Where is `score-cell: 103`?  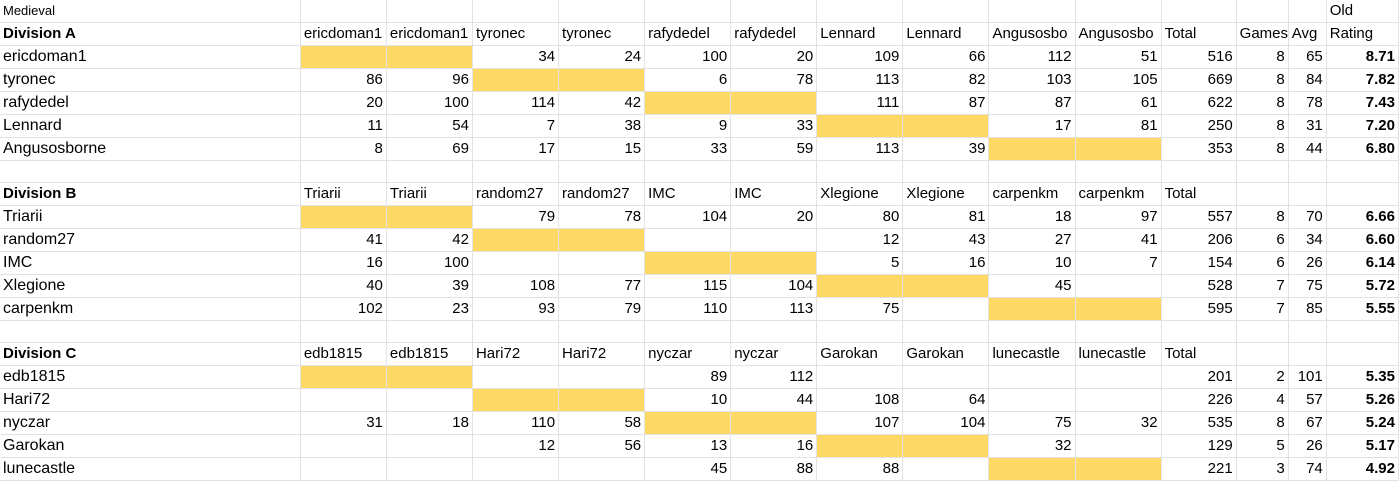
score-cell: 103 is located at coordinates (1032, 80).